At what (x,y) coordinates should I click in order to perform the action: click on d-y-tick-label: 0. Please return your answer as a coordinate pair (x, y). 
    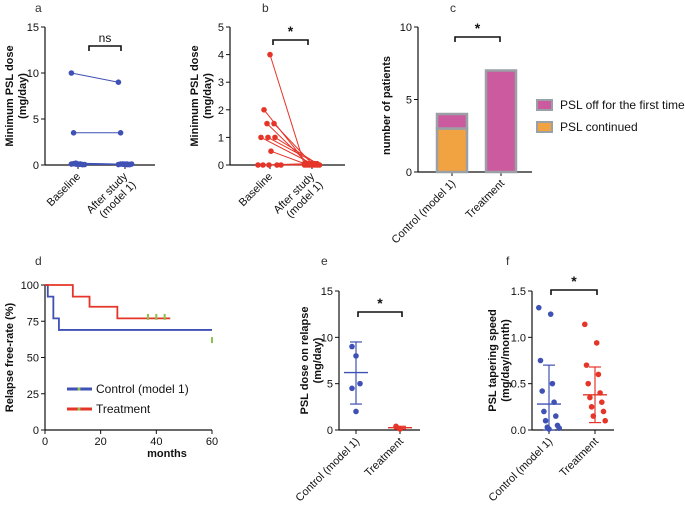
    Looking at the image, I should click on (36, 431).